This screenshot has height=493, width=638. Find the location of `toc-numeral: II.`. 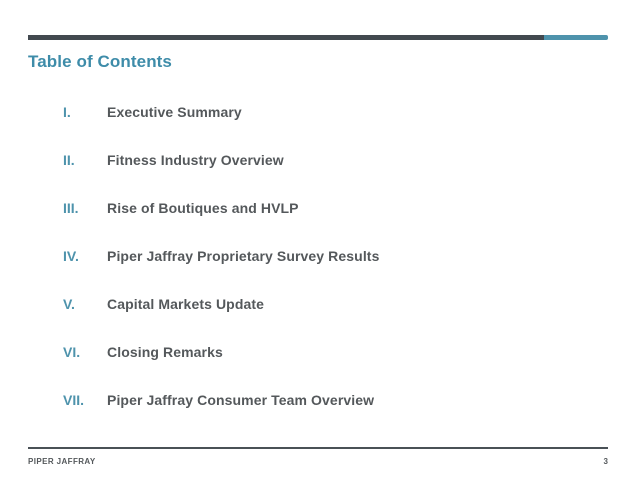

toc-numeral: II. is located at coordinates (69, 160).